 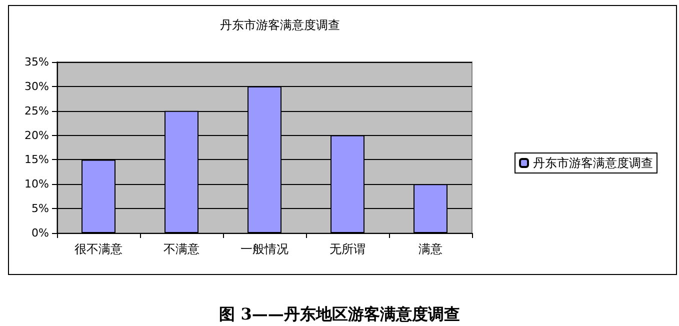 What do you see at coordinates (40, 233) in the screenshot?
I see `y-tick-label: 0%` at bounding box center [40, 233].